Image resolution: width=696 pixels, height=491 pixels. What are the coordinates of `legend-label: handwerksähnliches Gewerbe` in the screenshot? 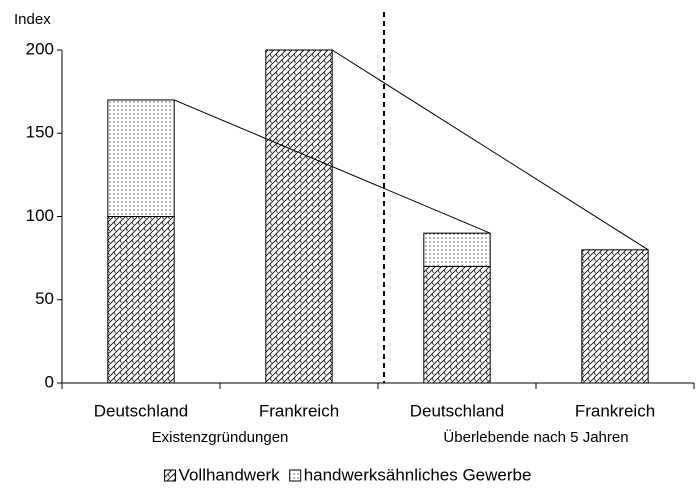 It's located at (418, 474).